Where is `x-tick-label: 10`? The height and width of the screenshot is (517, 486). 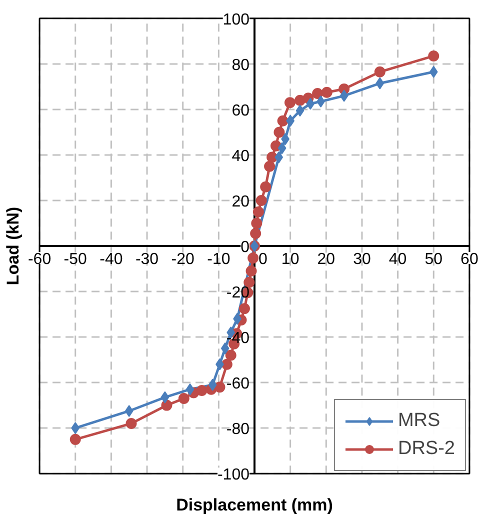
x-tick-label: 10 is located at coordinates (290, 259).